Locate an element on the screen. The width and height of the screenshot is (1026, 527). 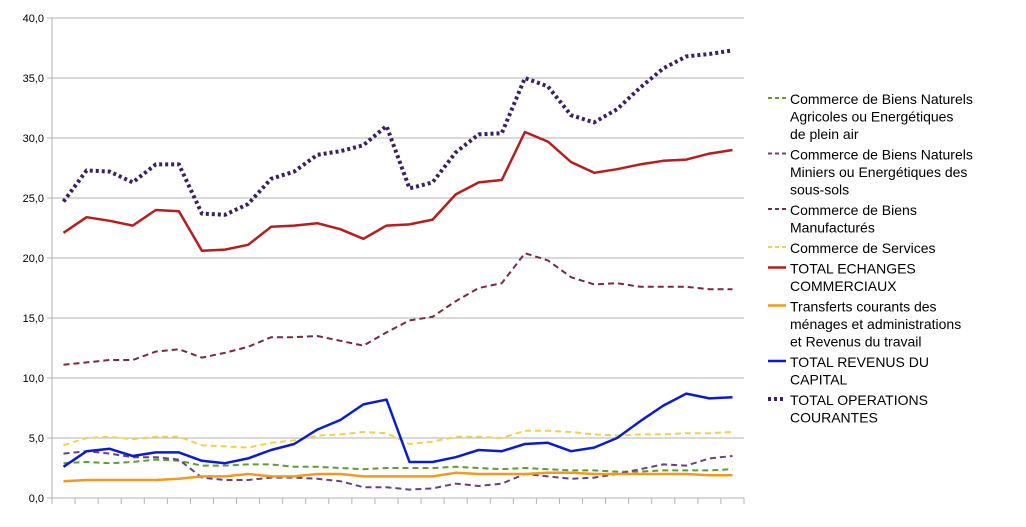
legend-label: TOTAL ECHANGES is located at coordinates (853, 269).